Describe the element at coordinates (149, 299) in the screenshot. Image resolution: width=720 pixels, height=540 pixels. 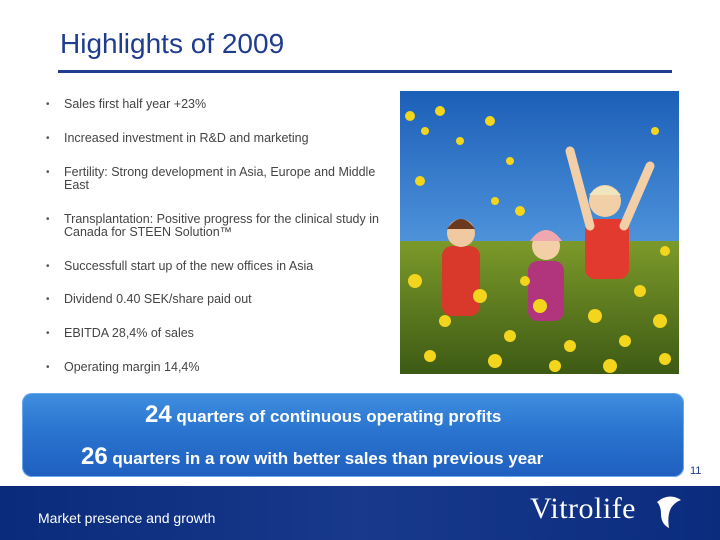
I see `list-item: • Dividend 0.40 SEK/share paid out` at that location.